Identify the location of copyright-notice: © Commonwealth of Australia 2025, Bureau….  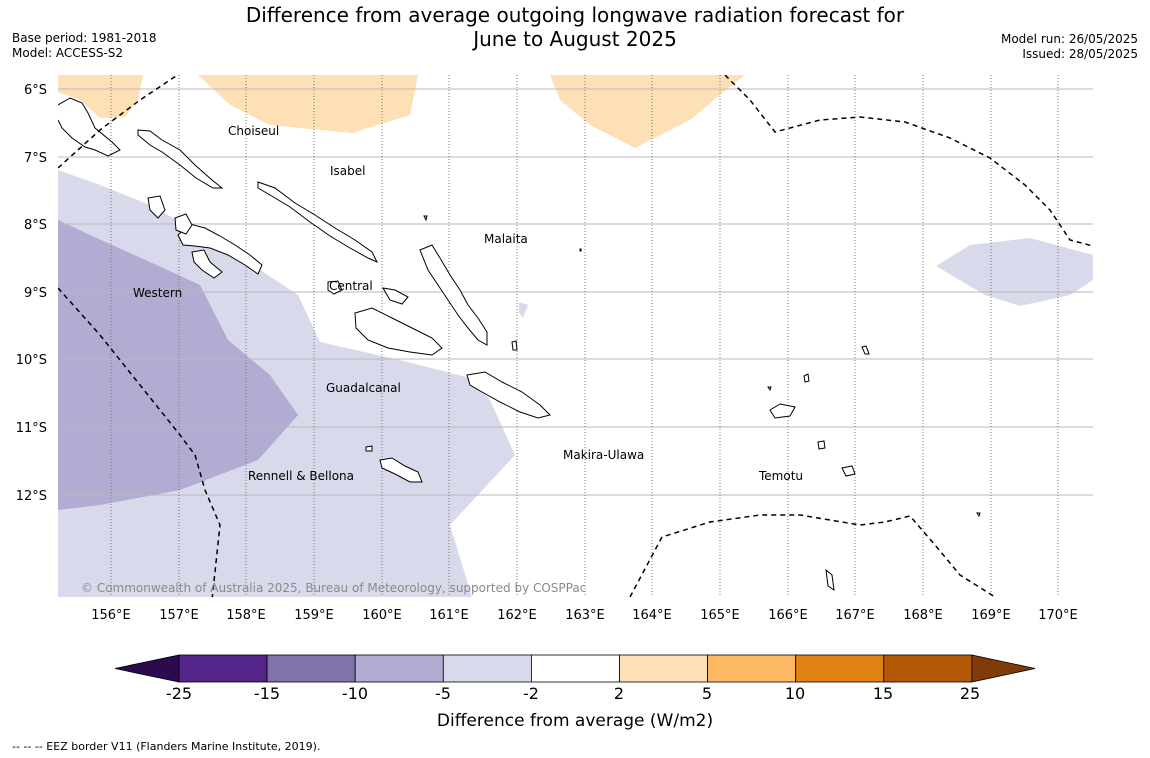
(333, 588).